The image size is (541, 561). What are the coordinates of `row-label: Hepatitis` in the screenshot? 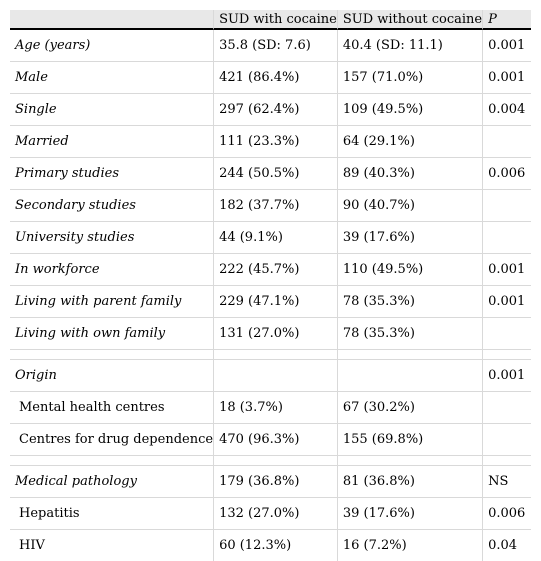 It's located at (112, 514).